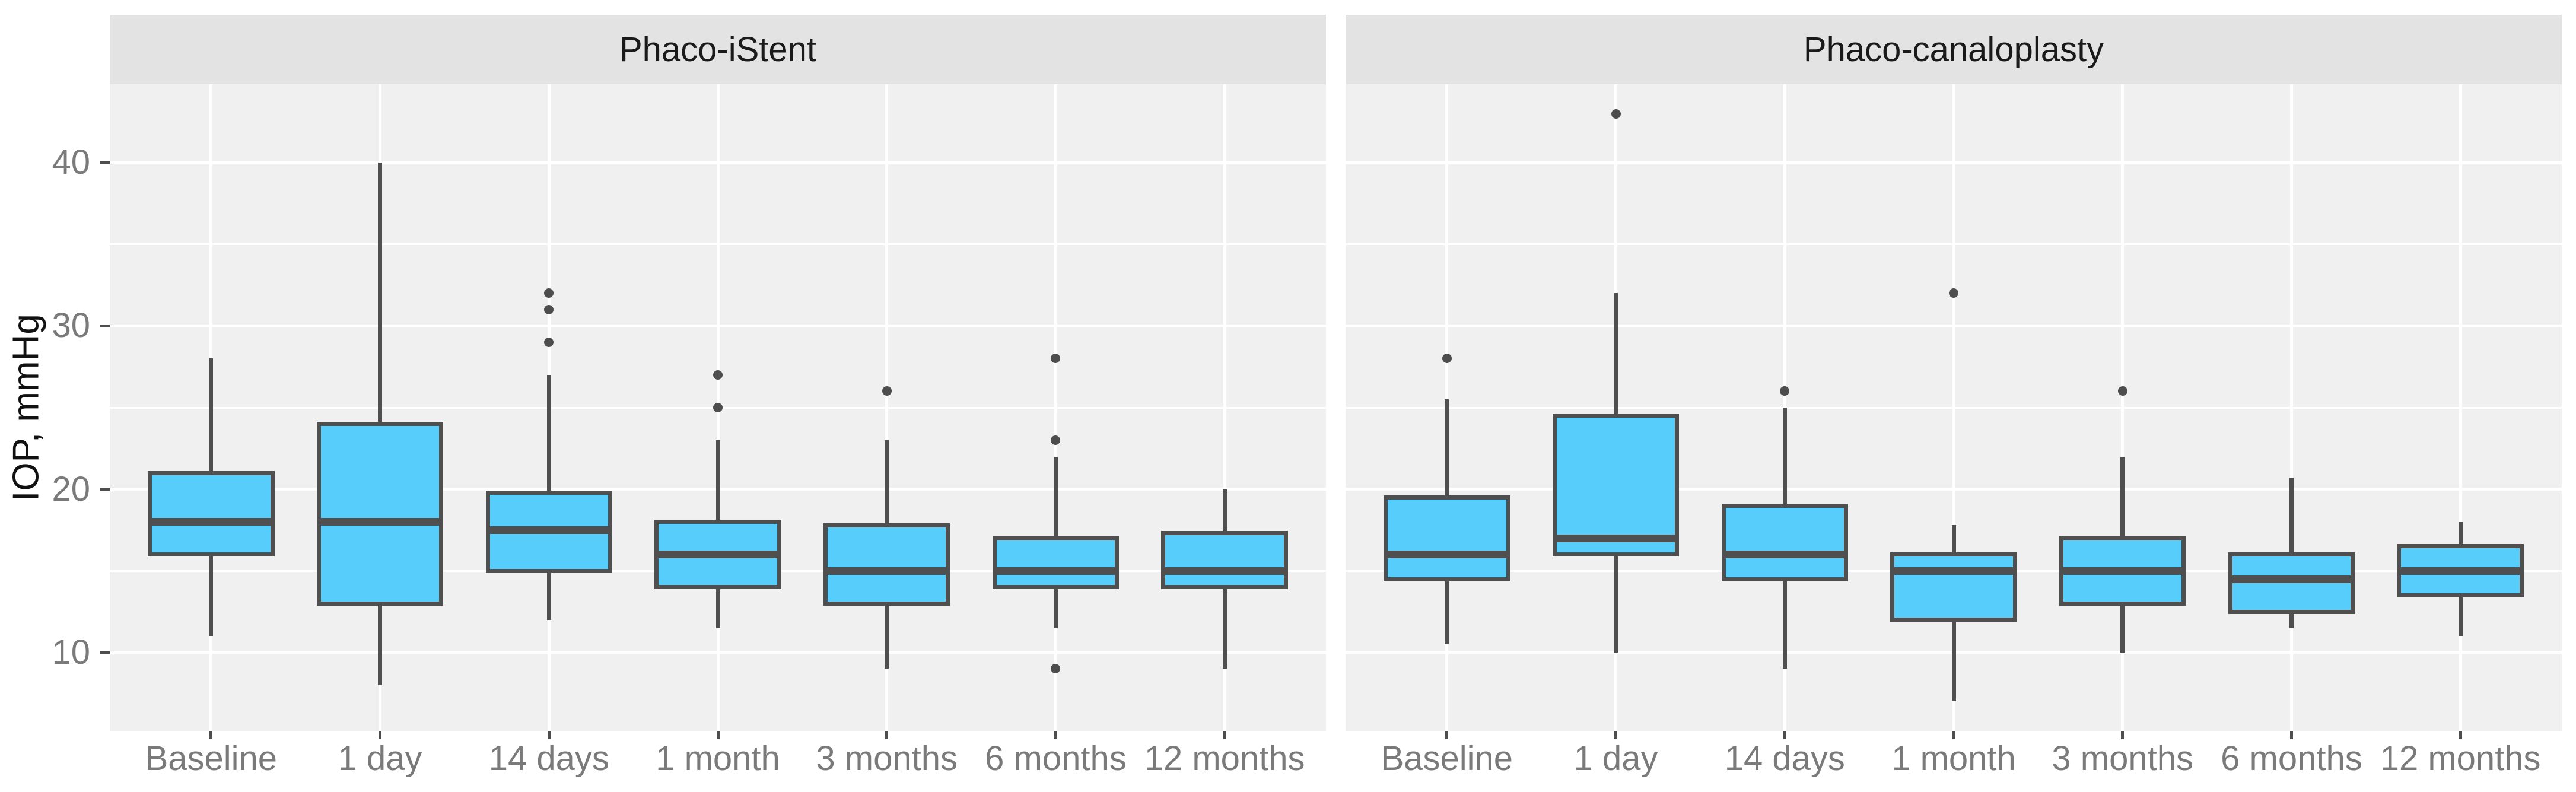 The width and height of the screenshot is (2576, 792). I want to click on x-tick-label: 3 months, so click(887, 758).